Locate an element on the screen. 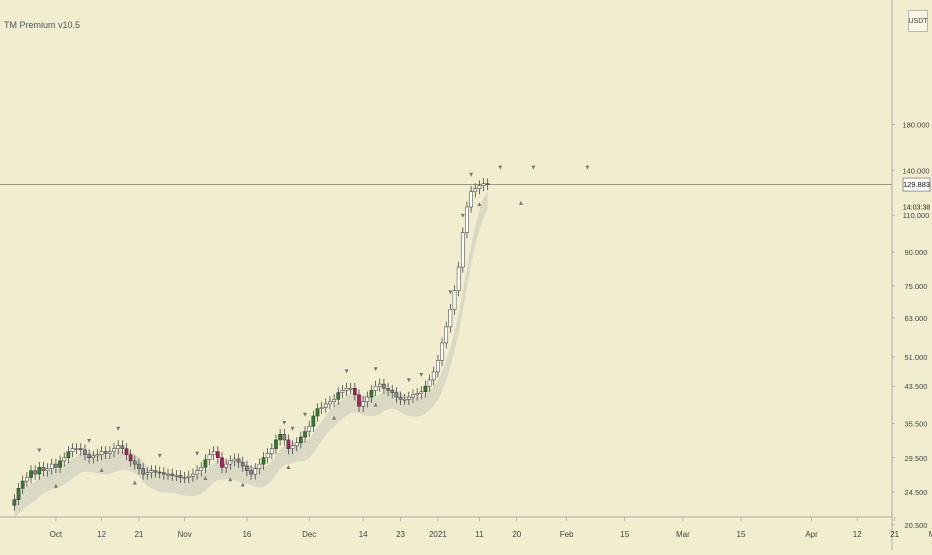 This screenshot has height=555, width=932. time-tick-label: 14 is located at coordinates (363, 534).